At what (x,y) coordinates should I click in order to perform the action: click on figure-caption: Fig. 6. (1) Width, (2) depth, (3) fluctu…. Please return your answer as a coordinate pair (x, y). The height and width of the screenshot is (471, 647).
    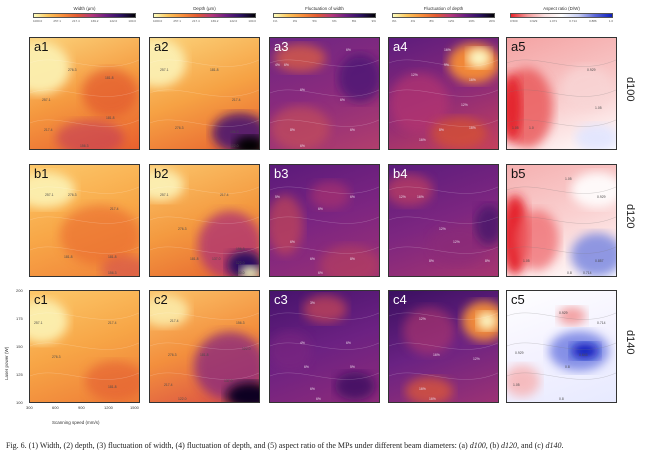
    Looking at the image, I should click on (324, 445).